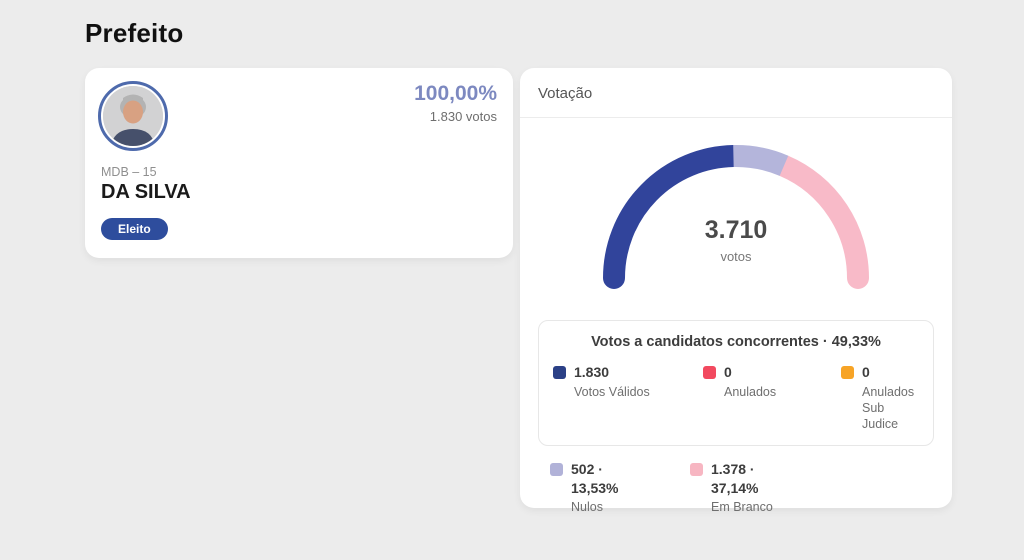 The width and height of the screenshot is (1024, 560). I want to click on legend-item-em-branco: 1.378 · 37,14% Em Branco, so click(812, 488).